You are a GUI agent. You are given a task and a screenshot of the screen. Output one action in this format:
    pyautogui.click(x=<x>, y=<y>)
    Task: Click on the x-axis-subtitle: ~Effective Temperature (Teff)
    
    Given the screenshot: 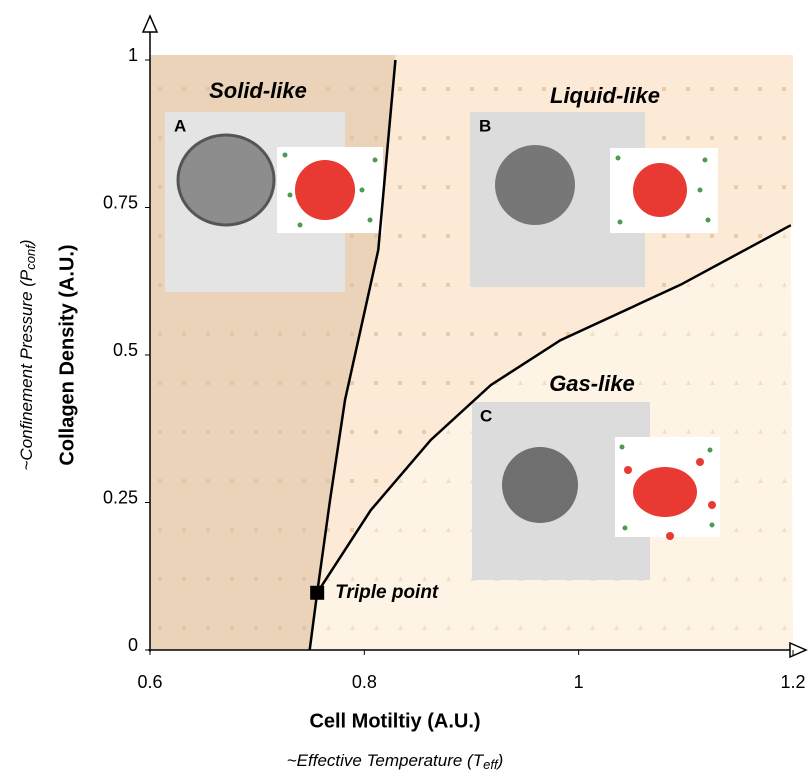 What is the action you would take?
    pyautogui.click(x=395, y=761)
    